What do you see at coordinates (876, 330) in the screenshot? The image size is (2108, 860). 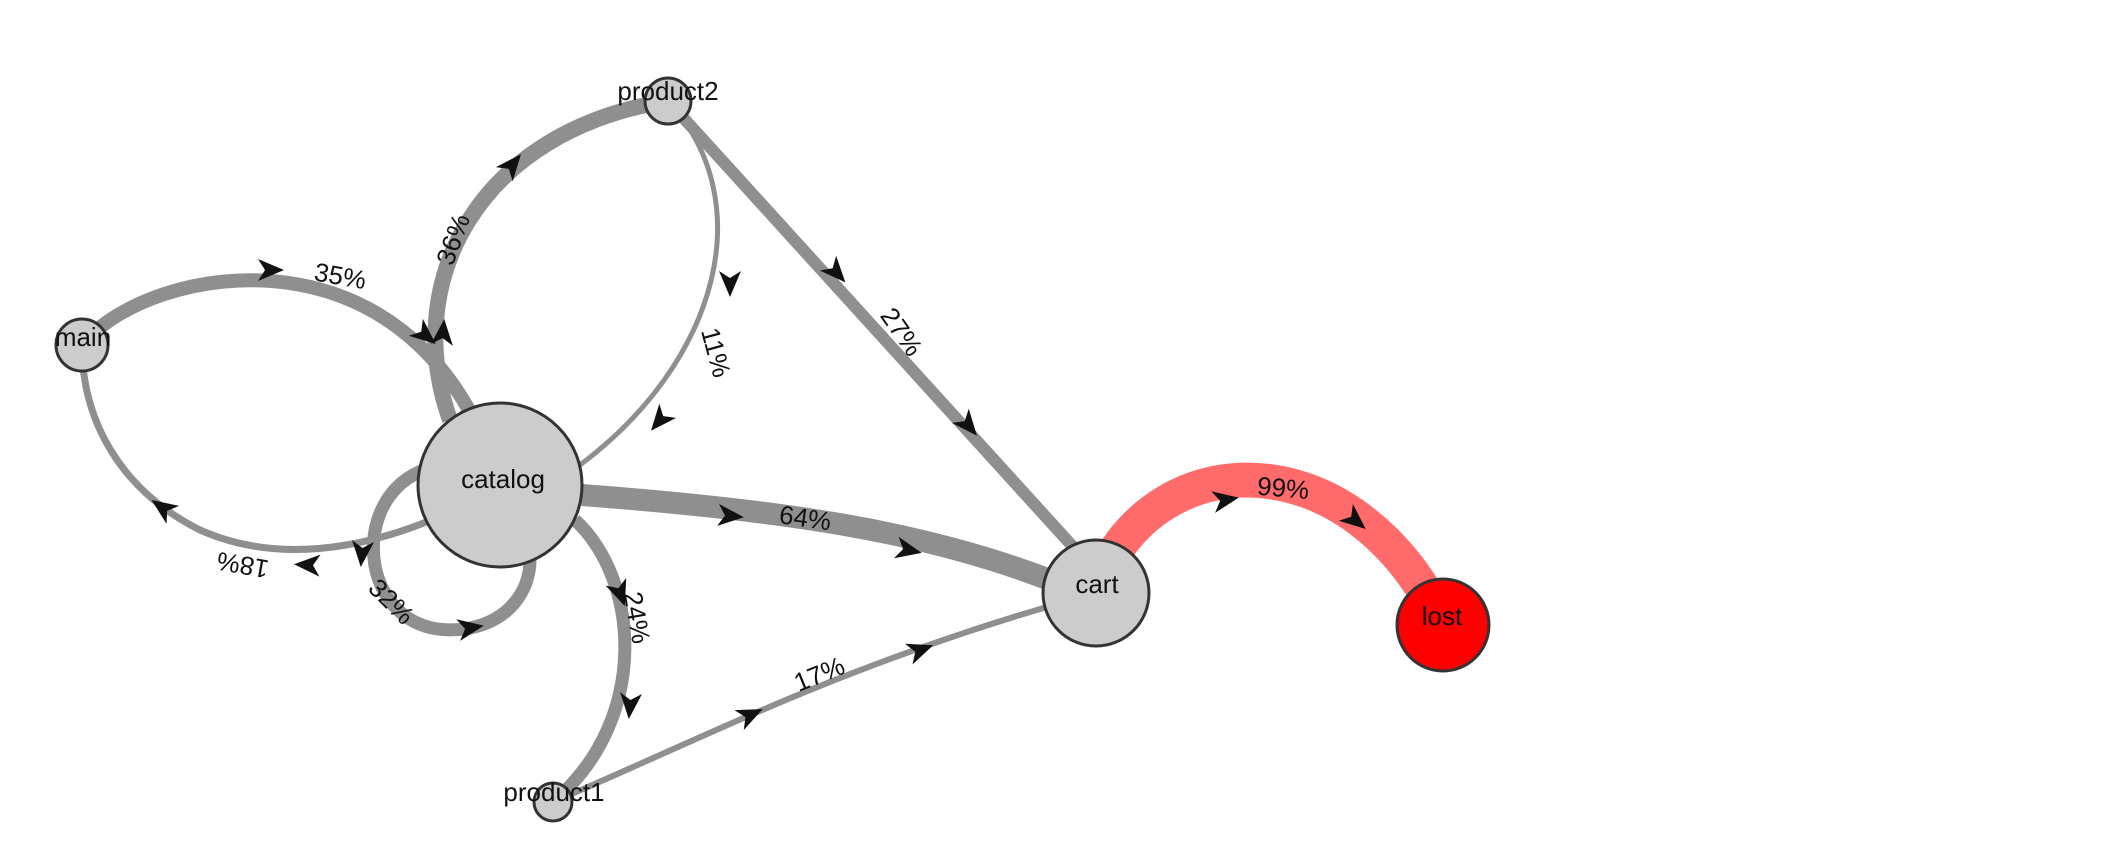 I see `edge-product2-to-cart` at bounding box center [876, 330].